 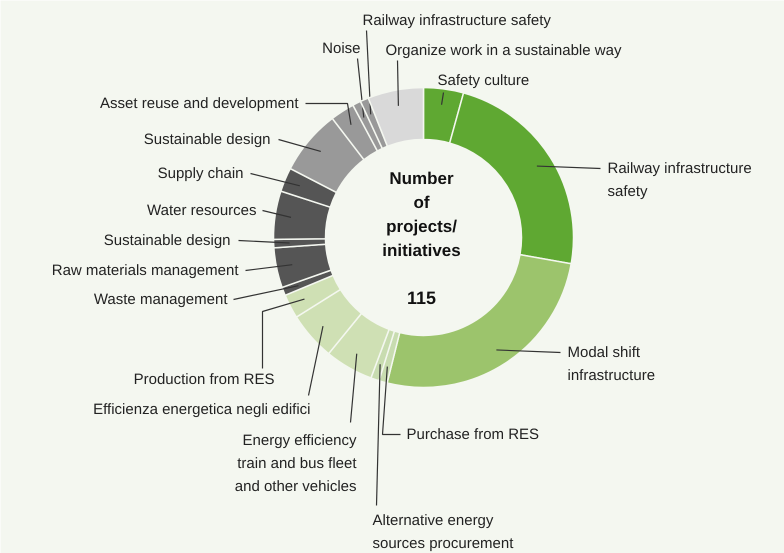 I want to click on slice-label: Efficienza energetica negli edifici, so click(x=202, y=409).